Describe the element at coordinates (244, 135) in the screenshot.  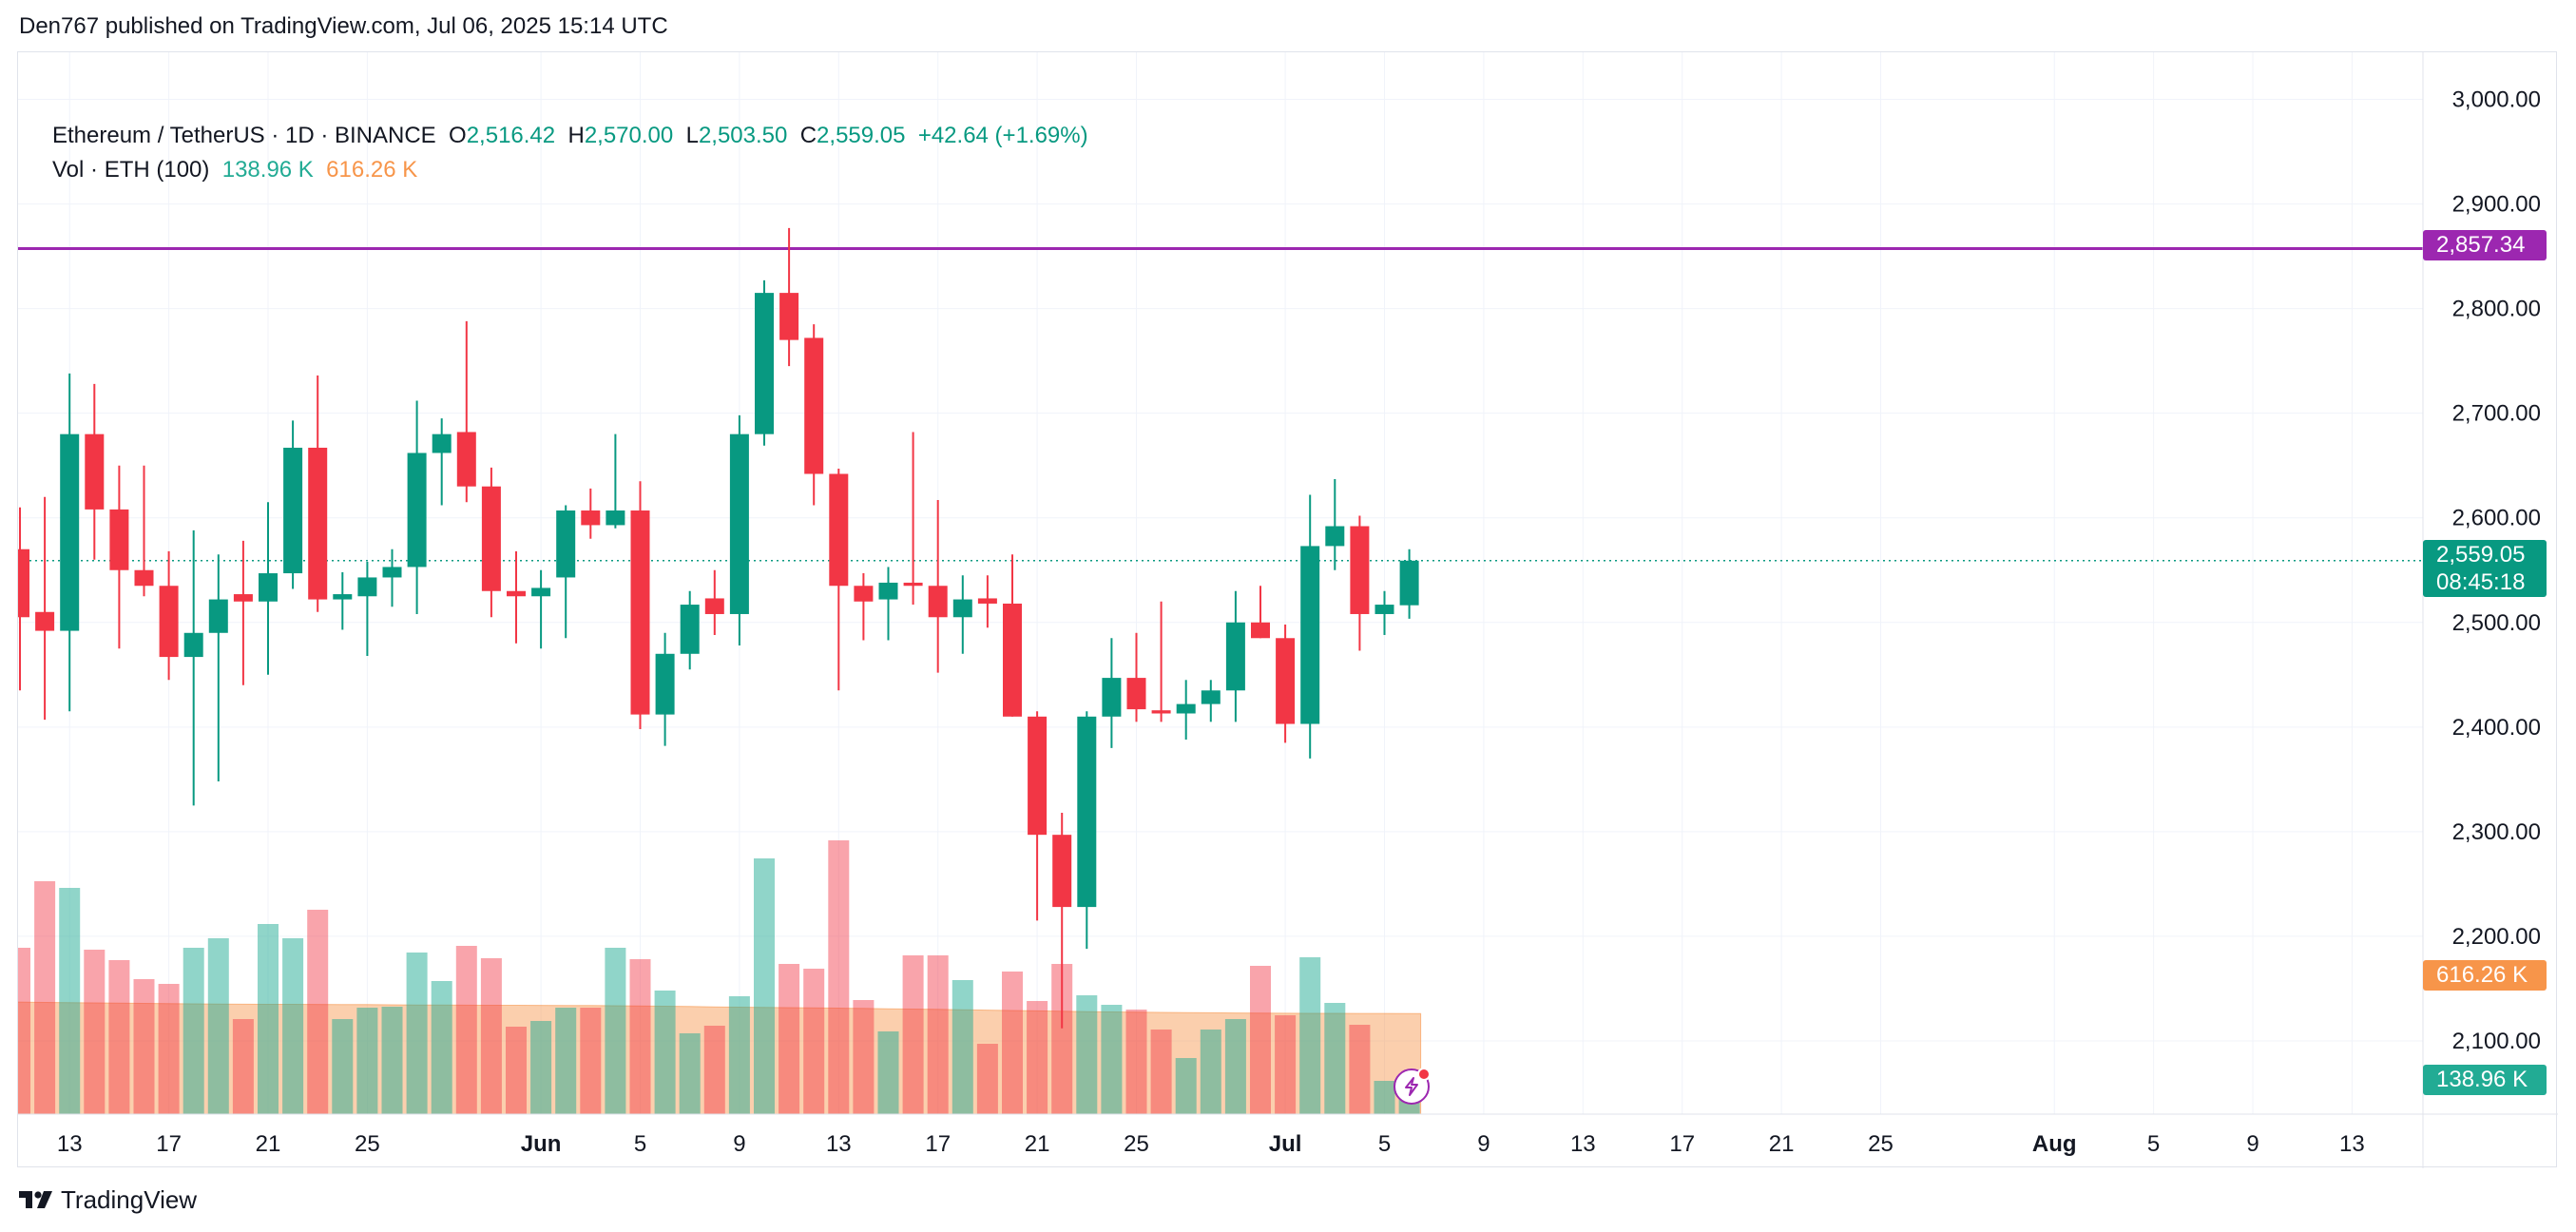
I see `symbol-name: Ethereum / TetherUS · 1D · BINANCE` at that location.